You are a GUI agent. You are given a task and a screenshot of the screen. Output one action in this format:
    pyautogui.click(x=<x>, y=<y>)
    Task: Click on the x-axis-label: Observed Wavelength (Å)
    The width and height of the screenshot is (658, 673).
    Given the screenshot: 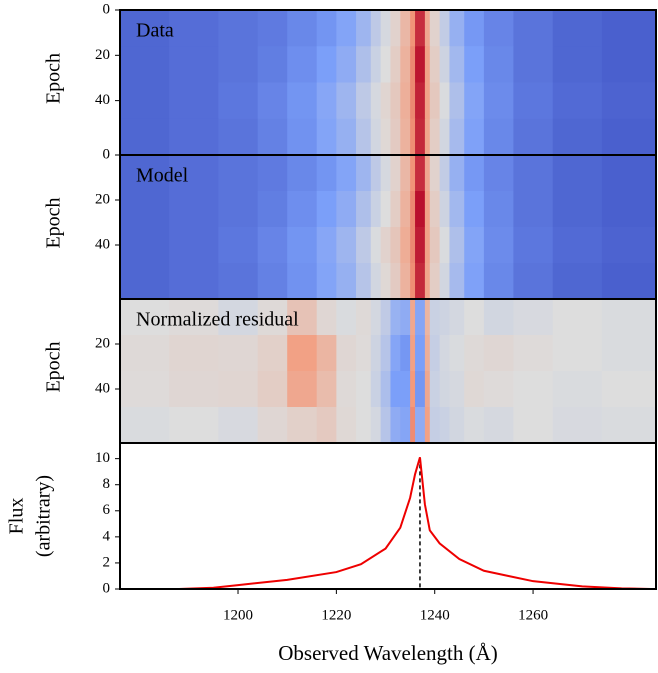 What is the action you would take?
    pyautogui.click(x=388, y=653)
    